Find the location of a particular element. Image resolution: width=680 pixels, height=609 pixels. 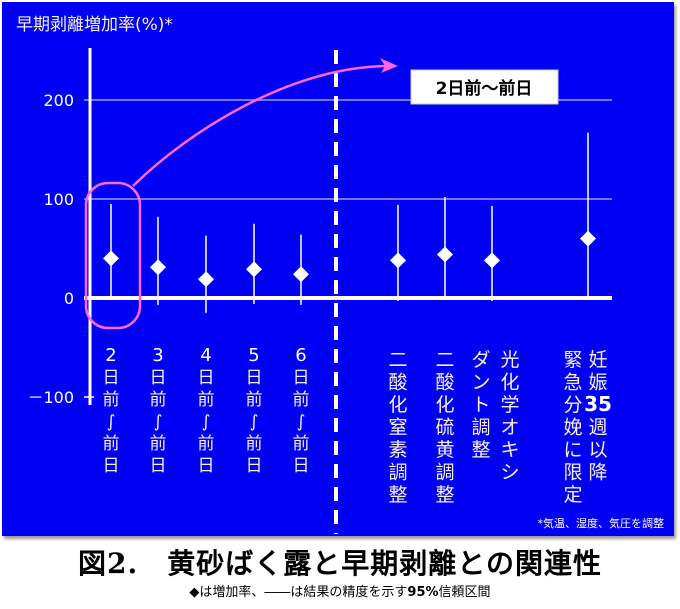

y-tick-label: 200 is located at coordinates (58, 100).